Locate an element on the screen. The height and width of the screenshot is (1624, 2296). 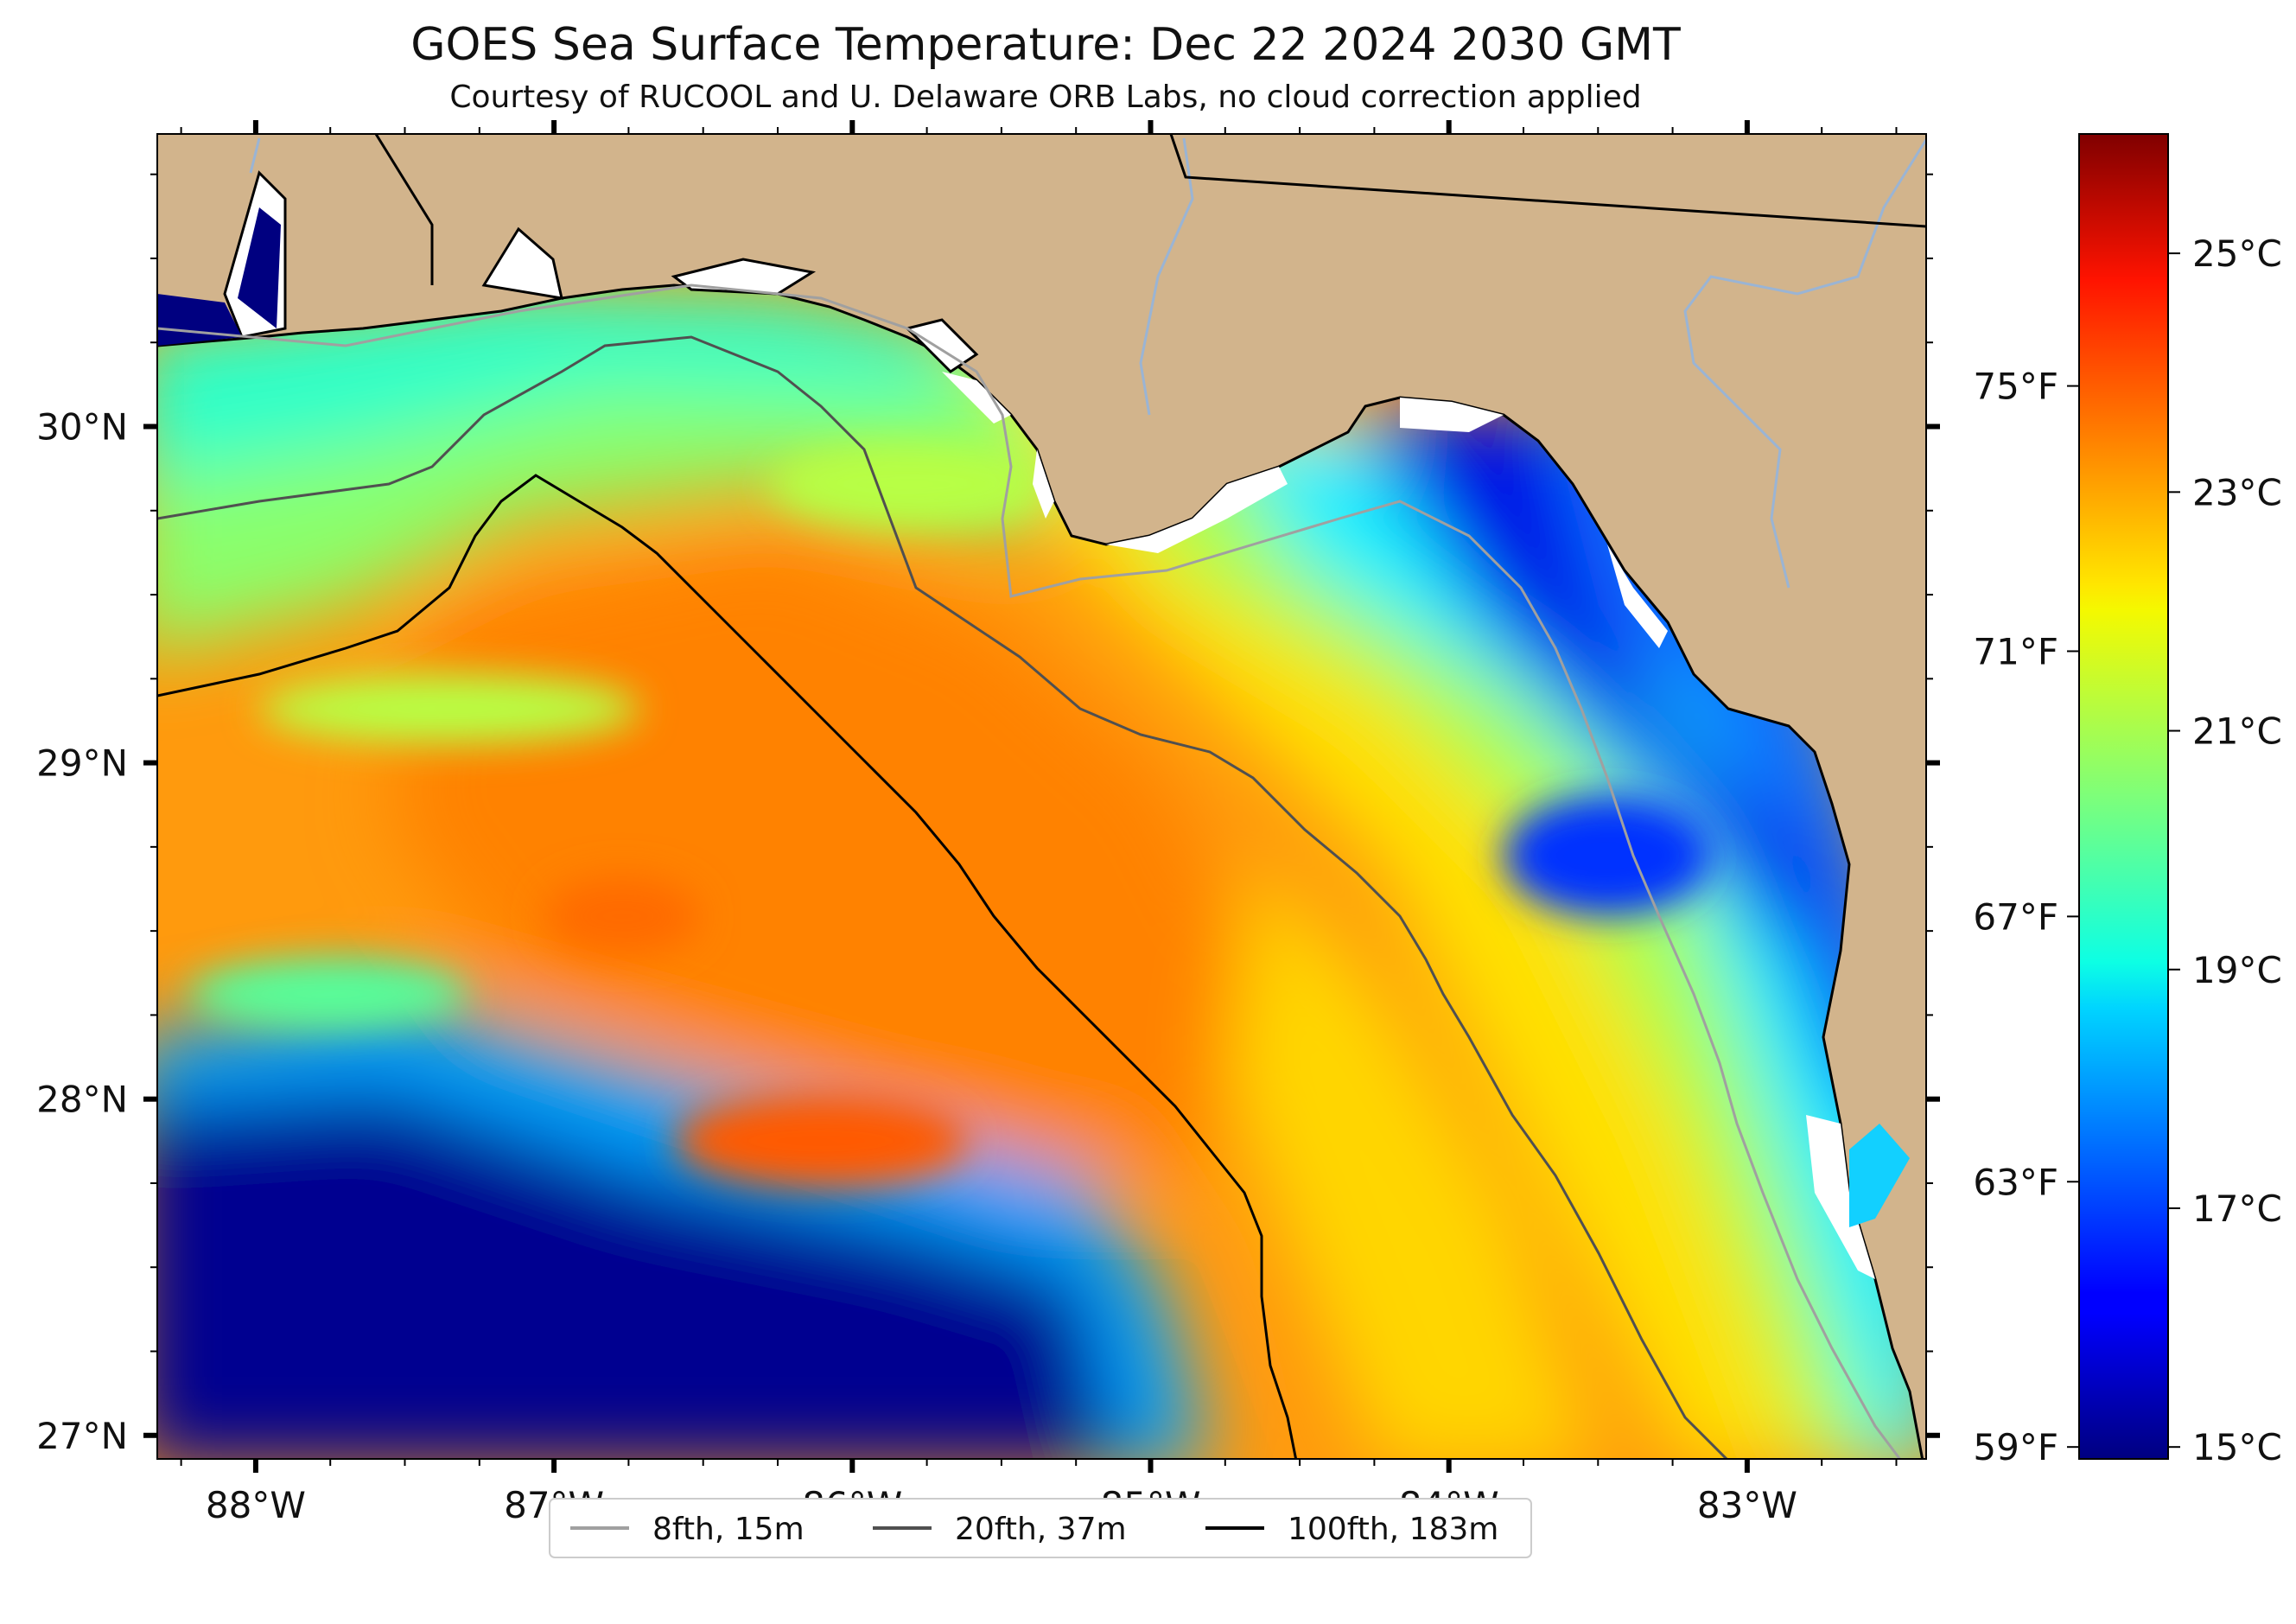
celsius-tick-label: 19°C is located at coordinates (2237, 970).